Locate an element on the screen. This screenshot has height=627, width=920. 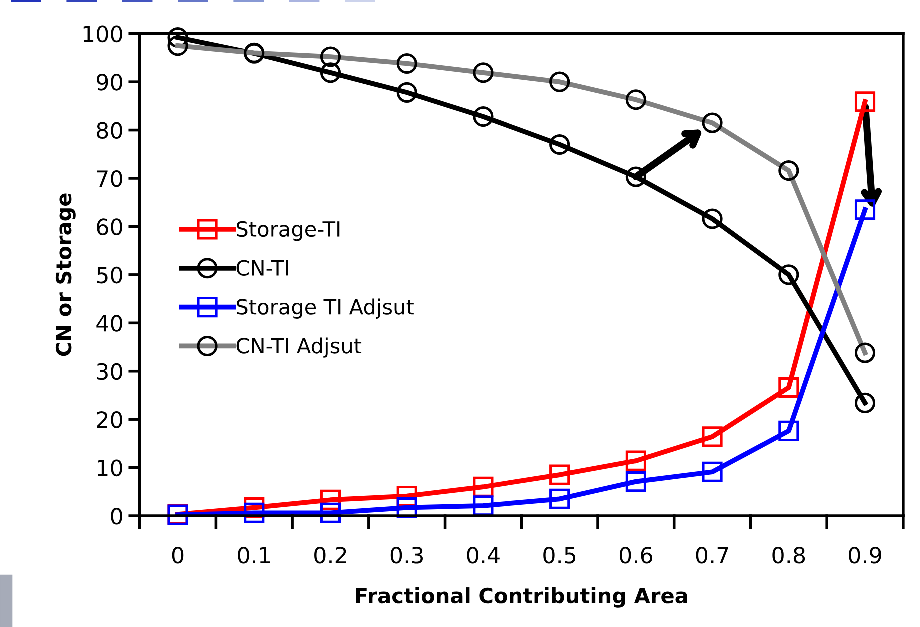
y-tick-label: 10 is located at coordinates (110, 468).